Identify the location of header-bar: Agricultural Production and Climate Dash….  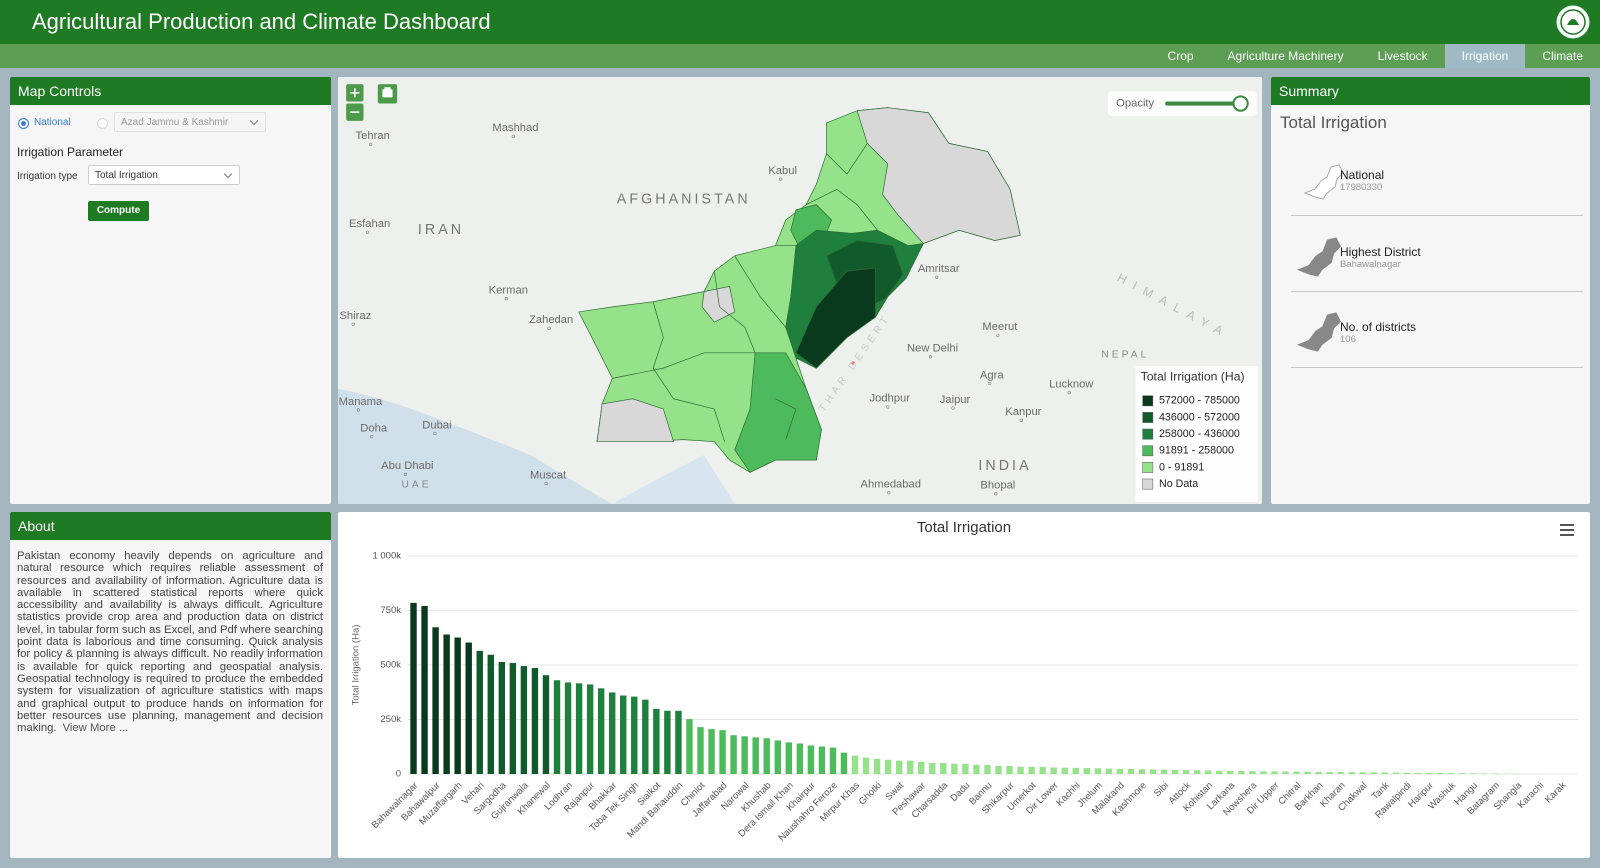
(800, 22).